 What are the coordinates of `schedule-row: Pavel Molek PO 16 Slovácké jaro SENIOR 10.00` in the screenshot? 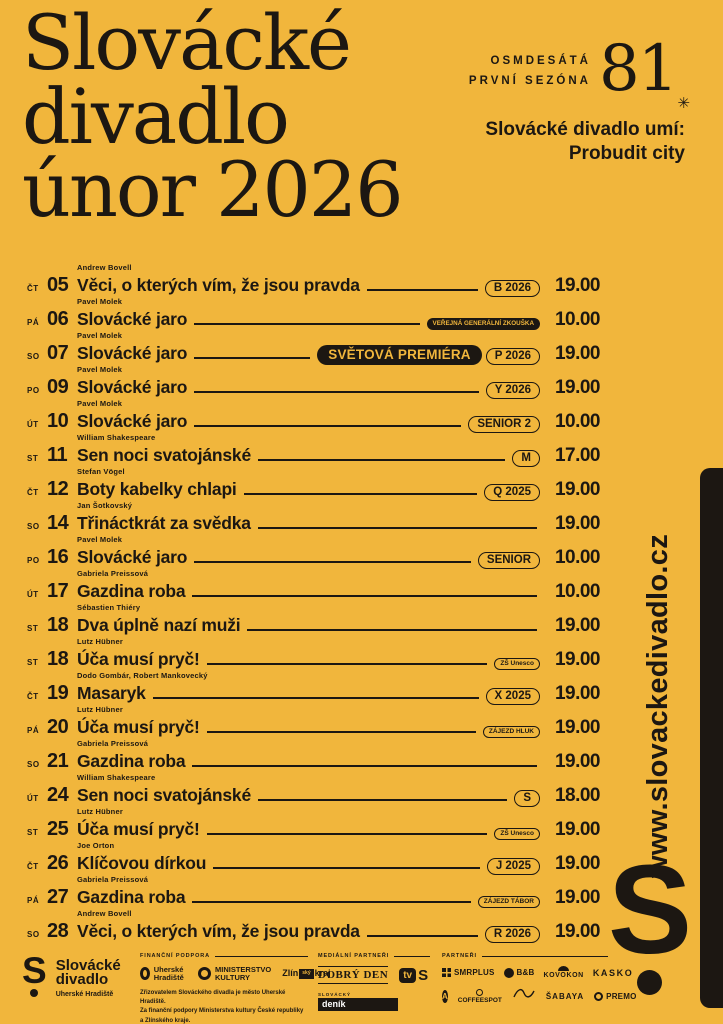 It's located at (314, 551).